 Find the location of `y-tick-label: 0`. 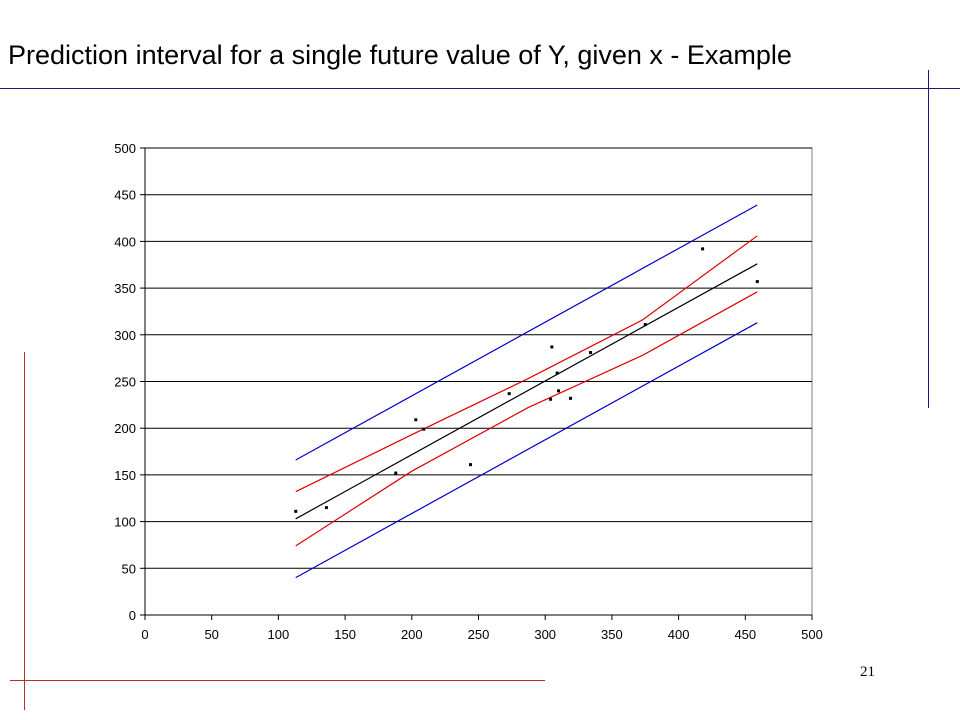

y-tick-label: 0 is located at coordinates (132, 615).